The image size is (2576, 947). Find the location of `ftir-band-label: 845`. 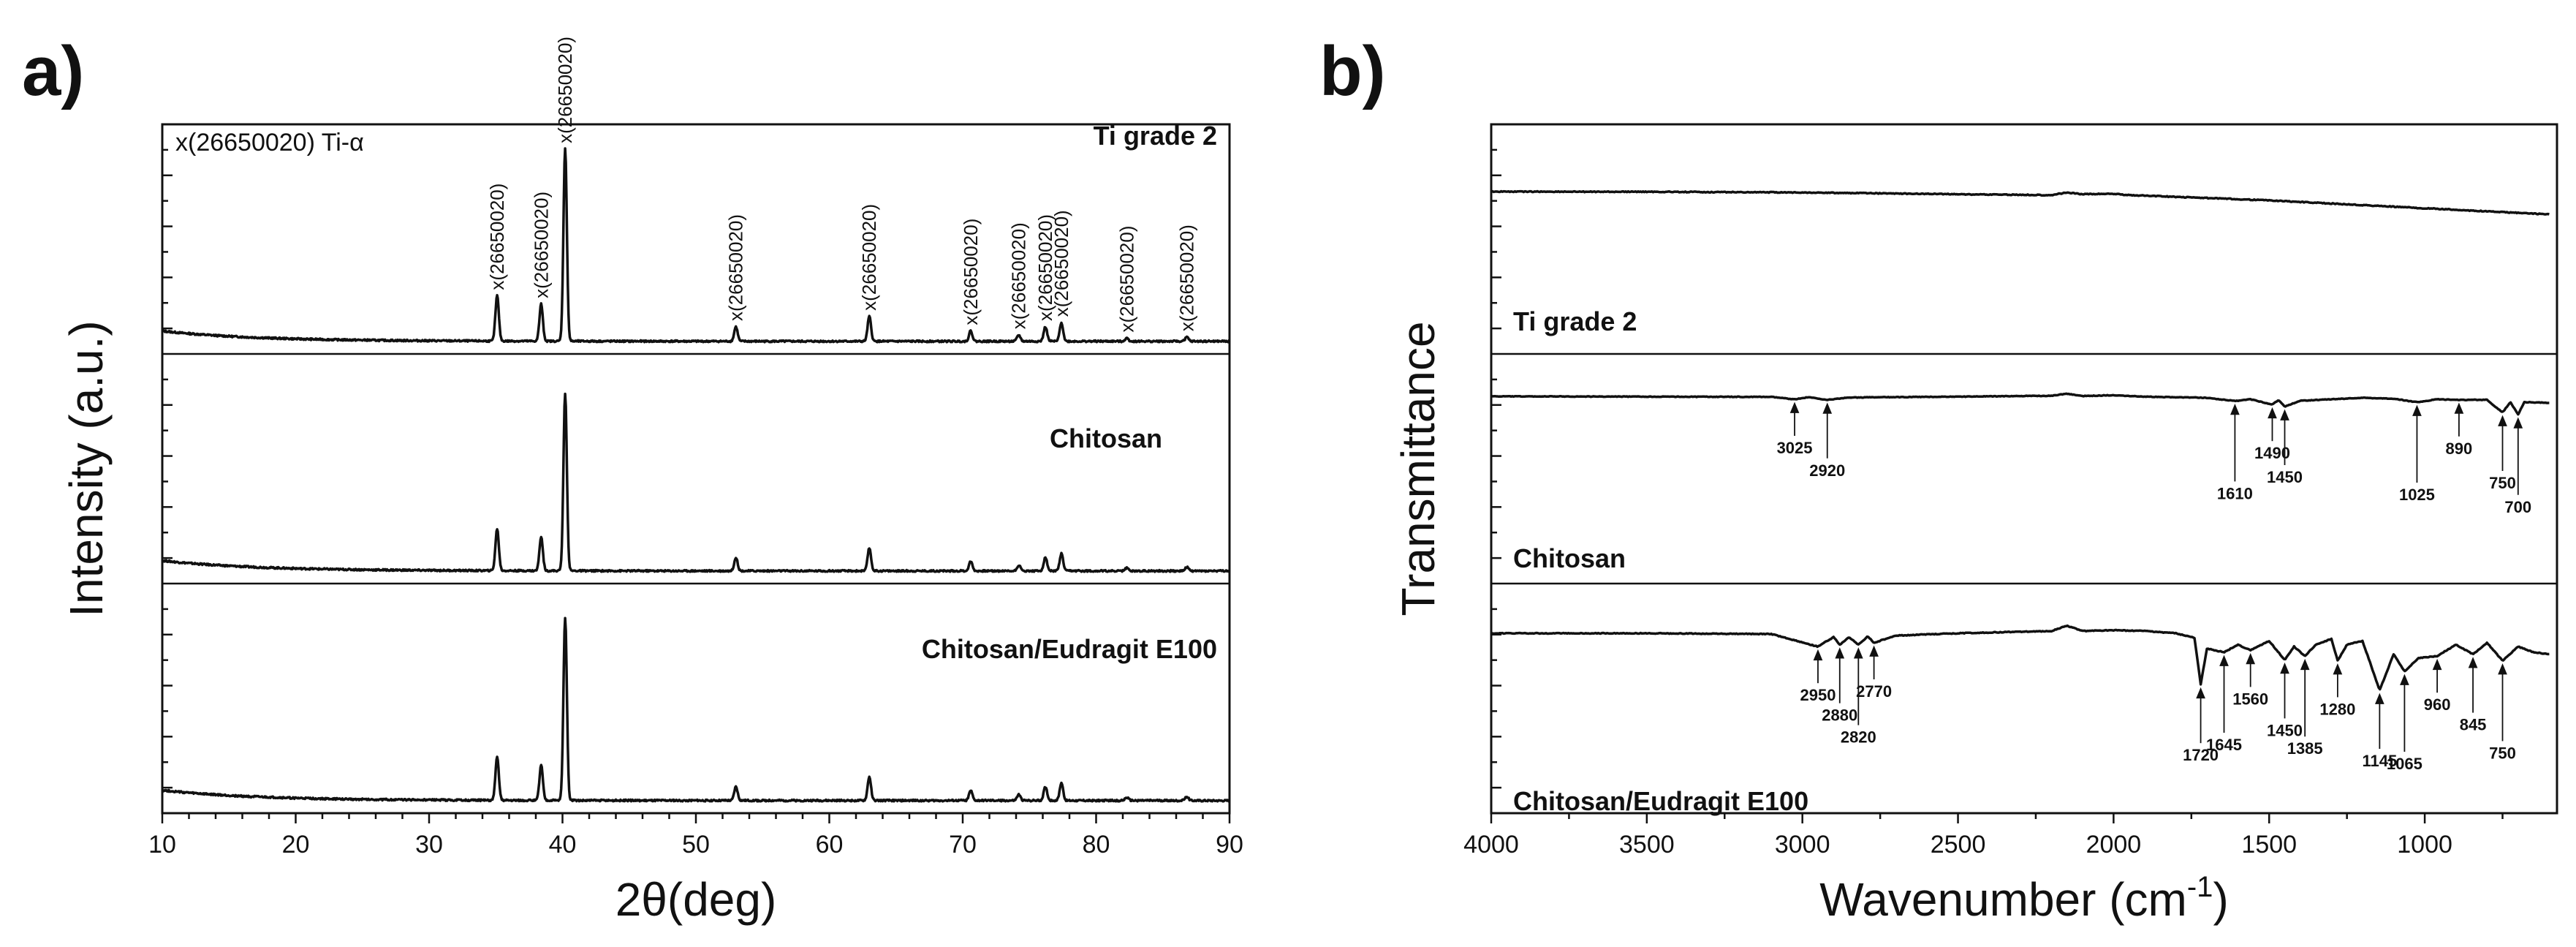

ftir-band-label: 845 is located at coordinates (2473, 725).